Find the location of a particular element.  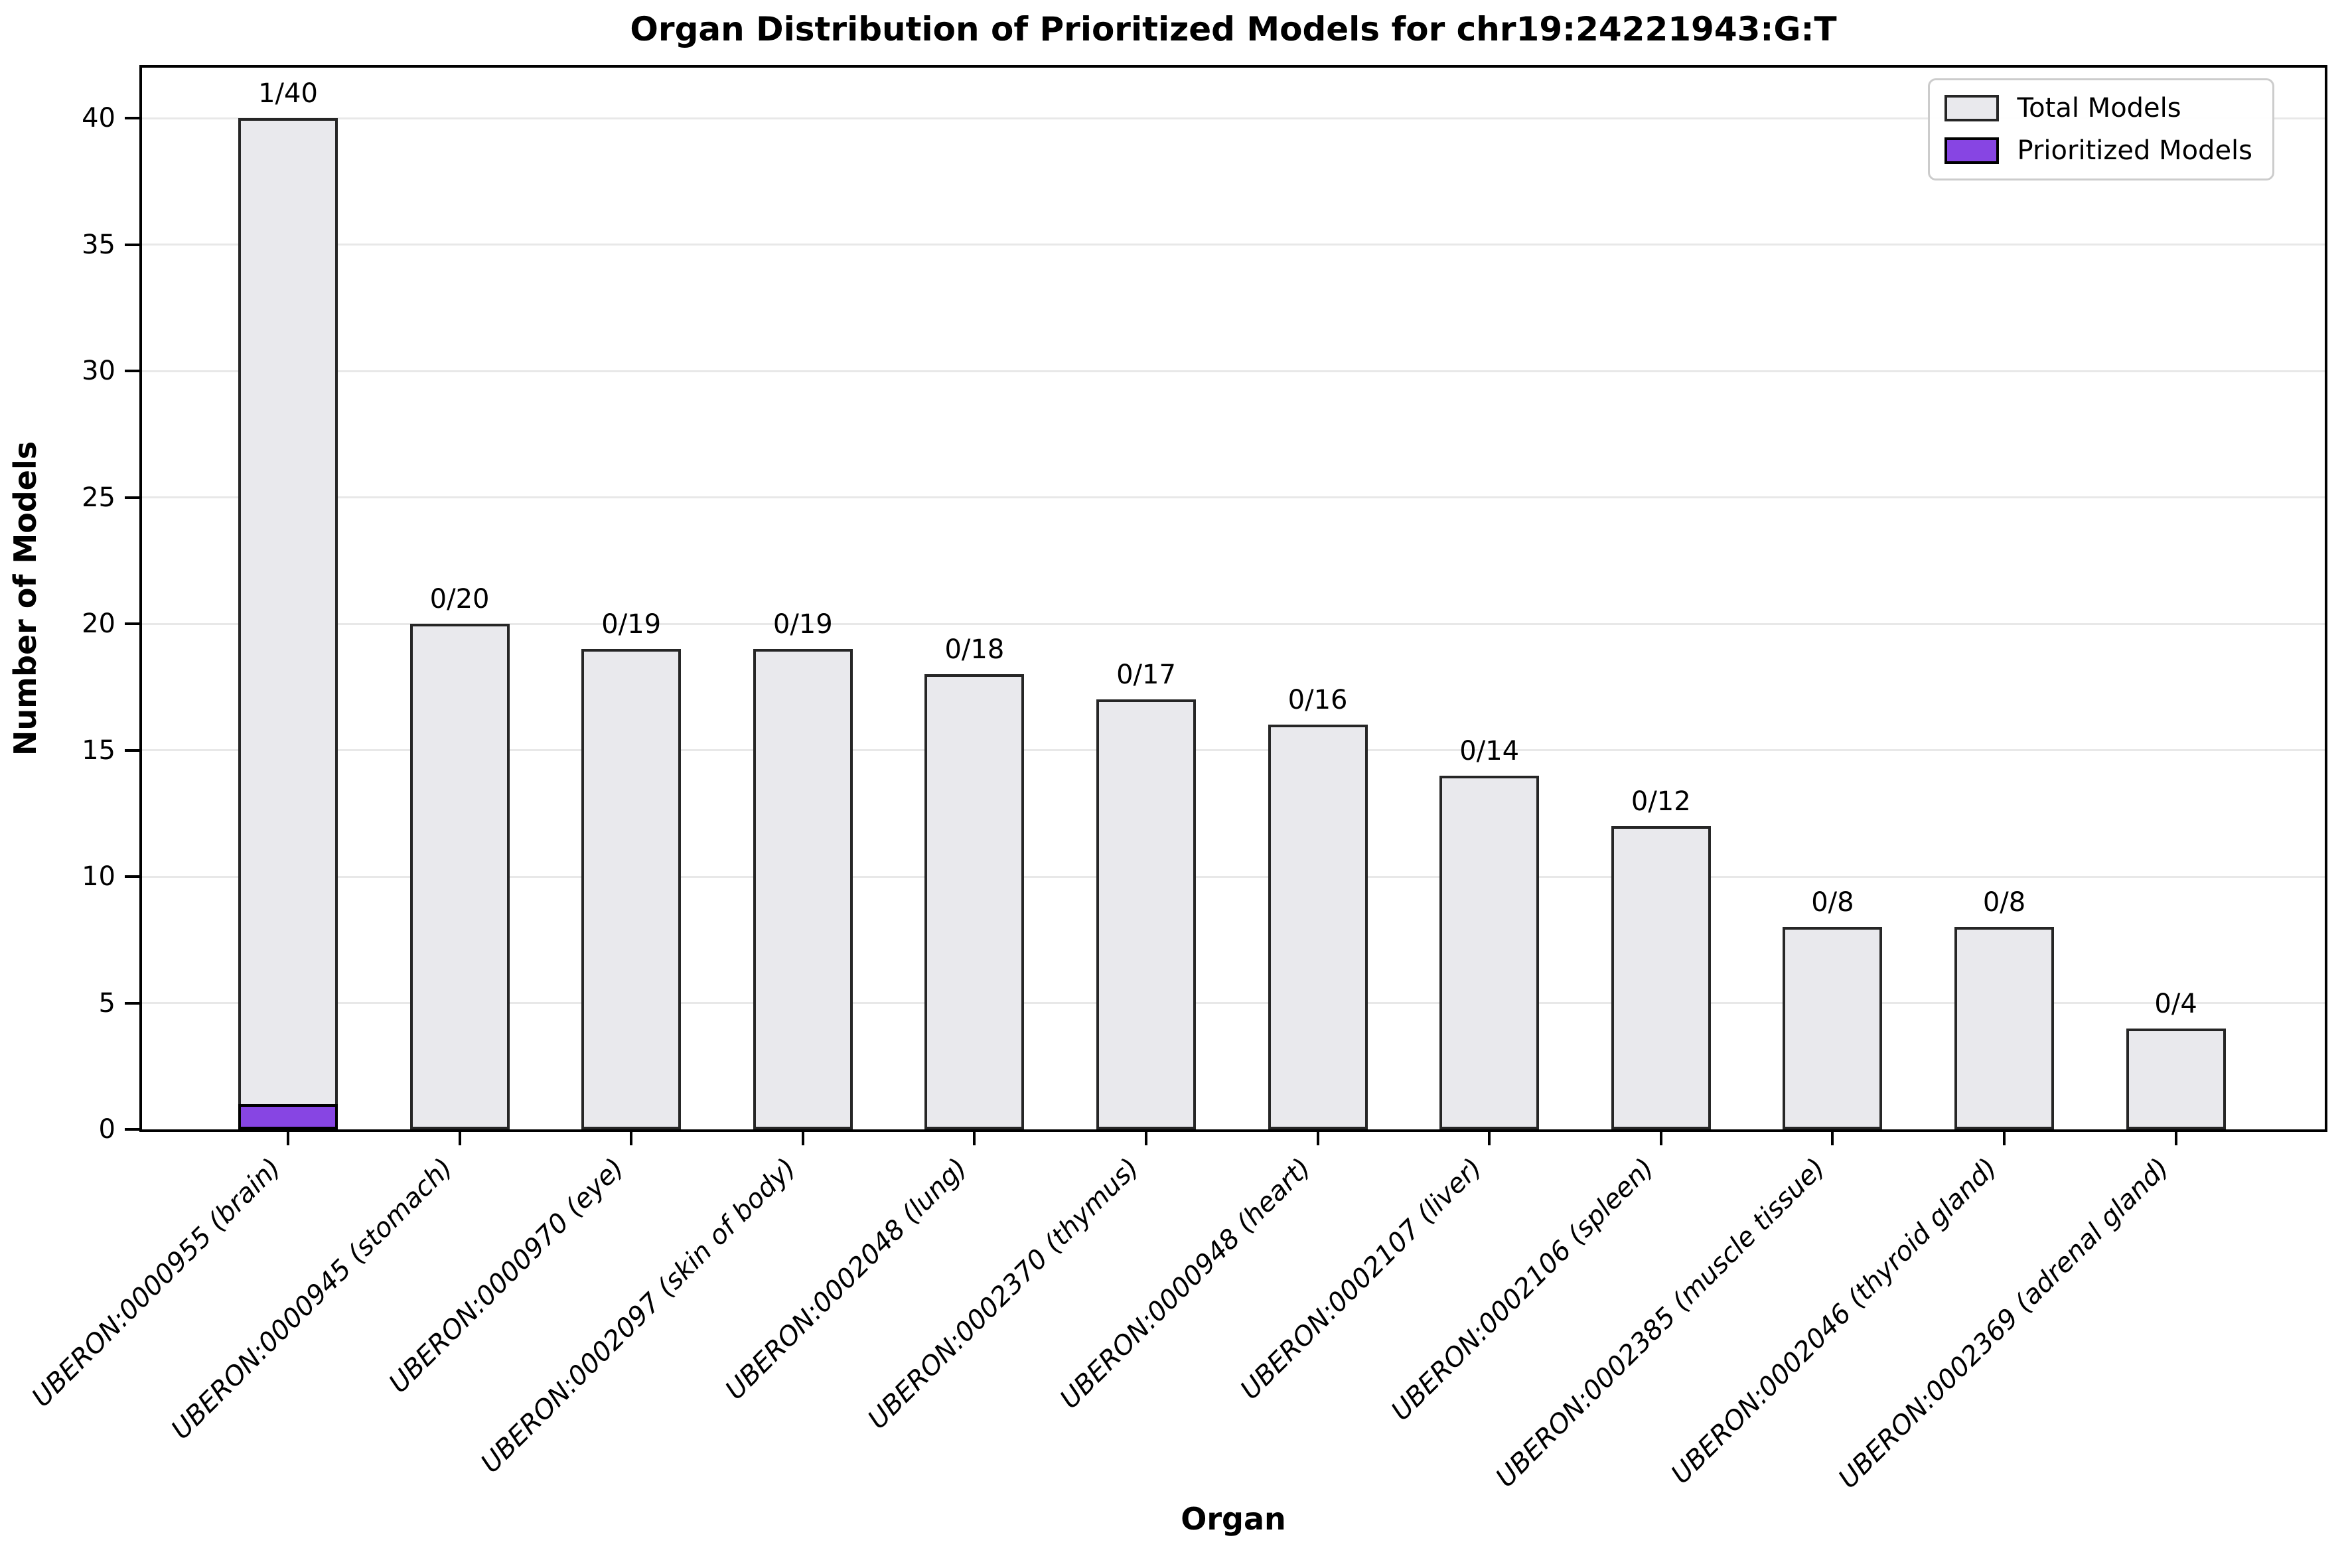

total-models-swatch-icon is located at coordinates (1971, 108).